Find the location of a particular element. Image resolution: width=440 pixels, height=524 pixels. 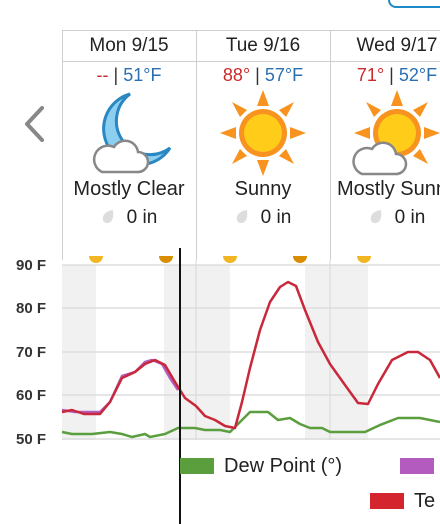

low-temp: 51°F is located at coordinates (142, 75).